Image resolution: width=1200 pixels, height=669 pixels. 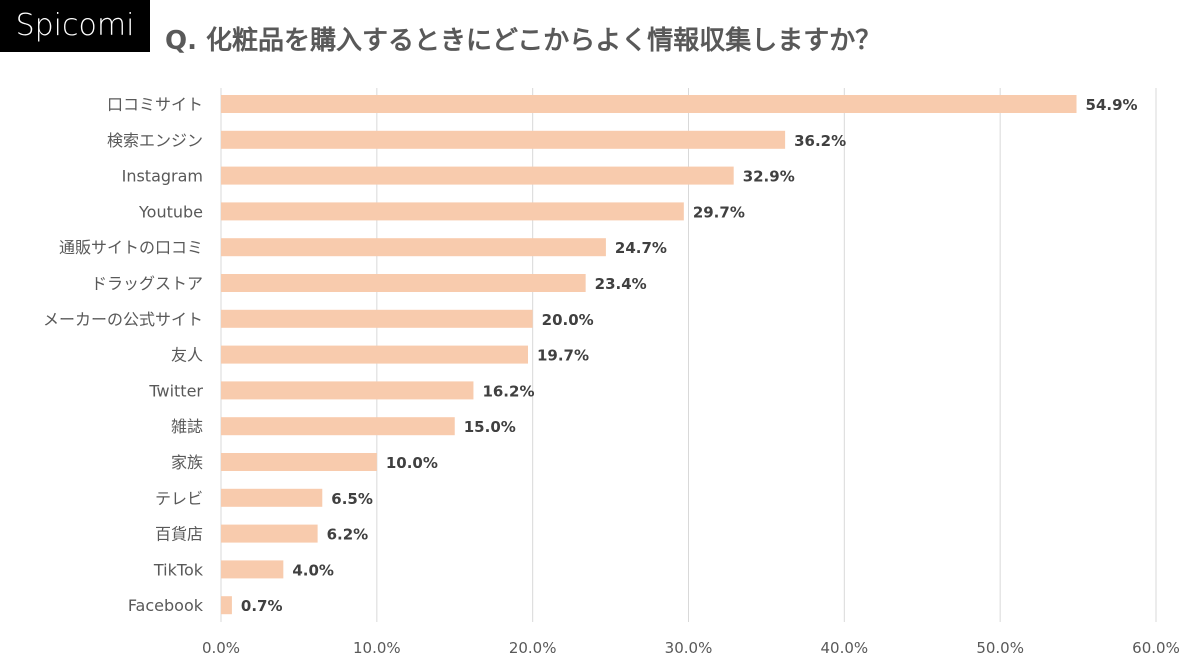 I want to click on x-tick-label: 10.0%, so click(x=377, y=648).